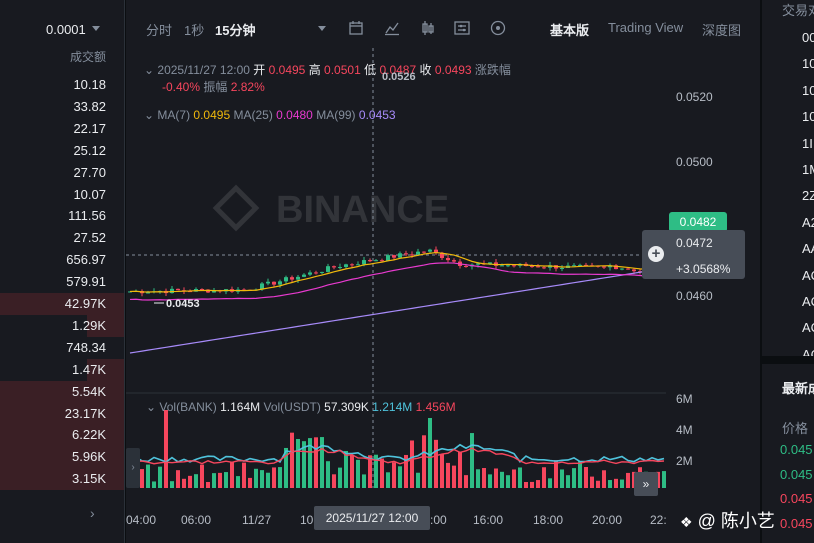  I want to click on turnover-value: 111.56, so click(87, 216).